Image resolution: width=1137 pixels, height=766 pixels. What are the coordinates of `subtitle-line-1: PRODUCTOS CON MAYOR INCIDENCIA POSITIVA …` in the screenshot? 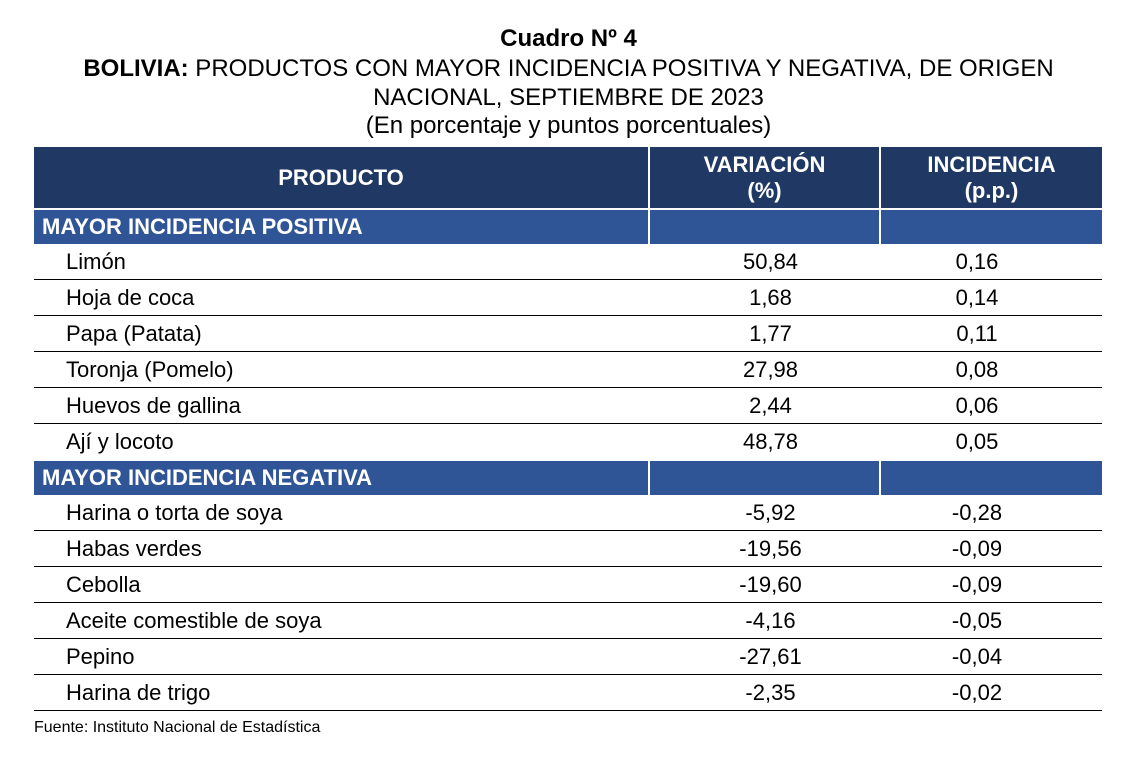 It's located at (621, 68).